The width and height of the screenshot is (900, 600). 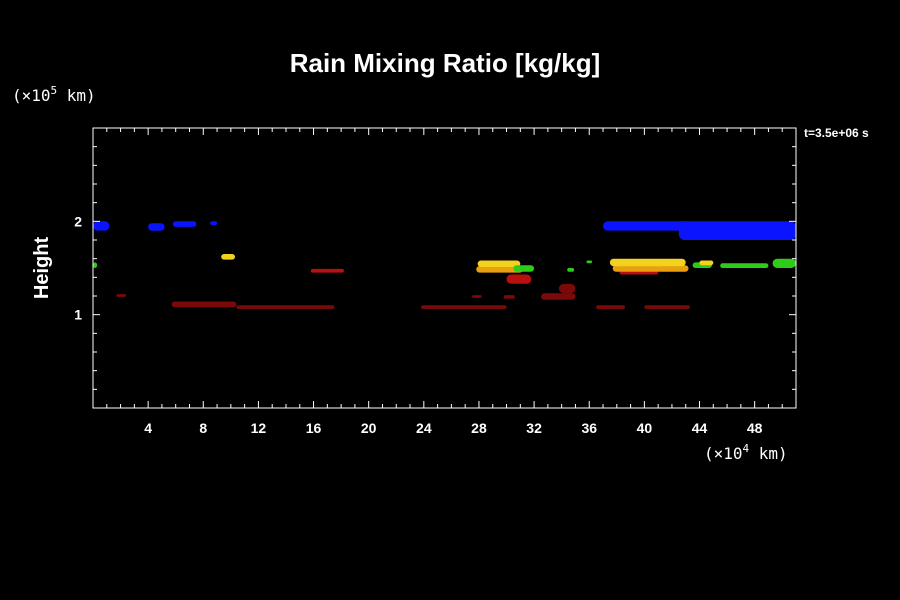 I want to click on x-tick-label: 12, so click(x=259, y=428).